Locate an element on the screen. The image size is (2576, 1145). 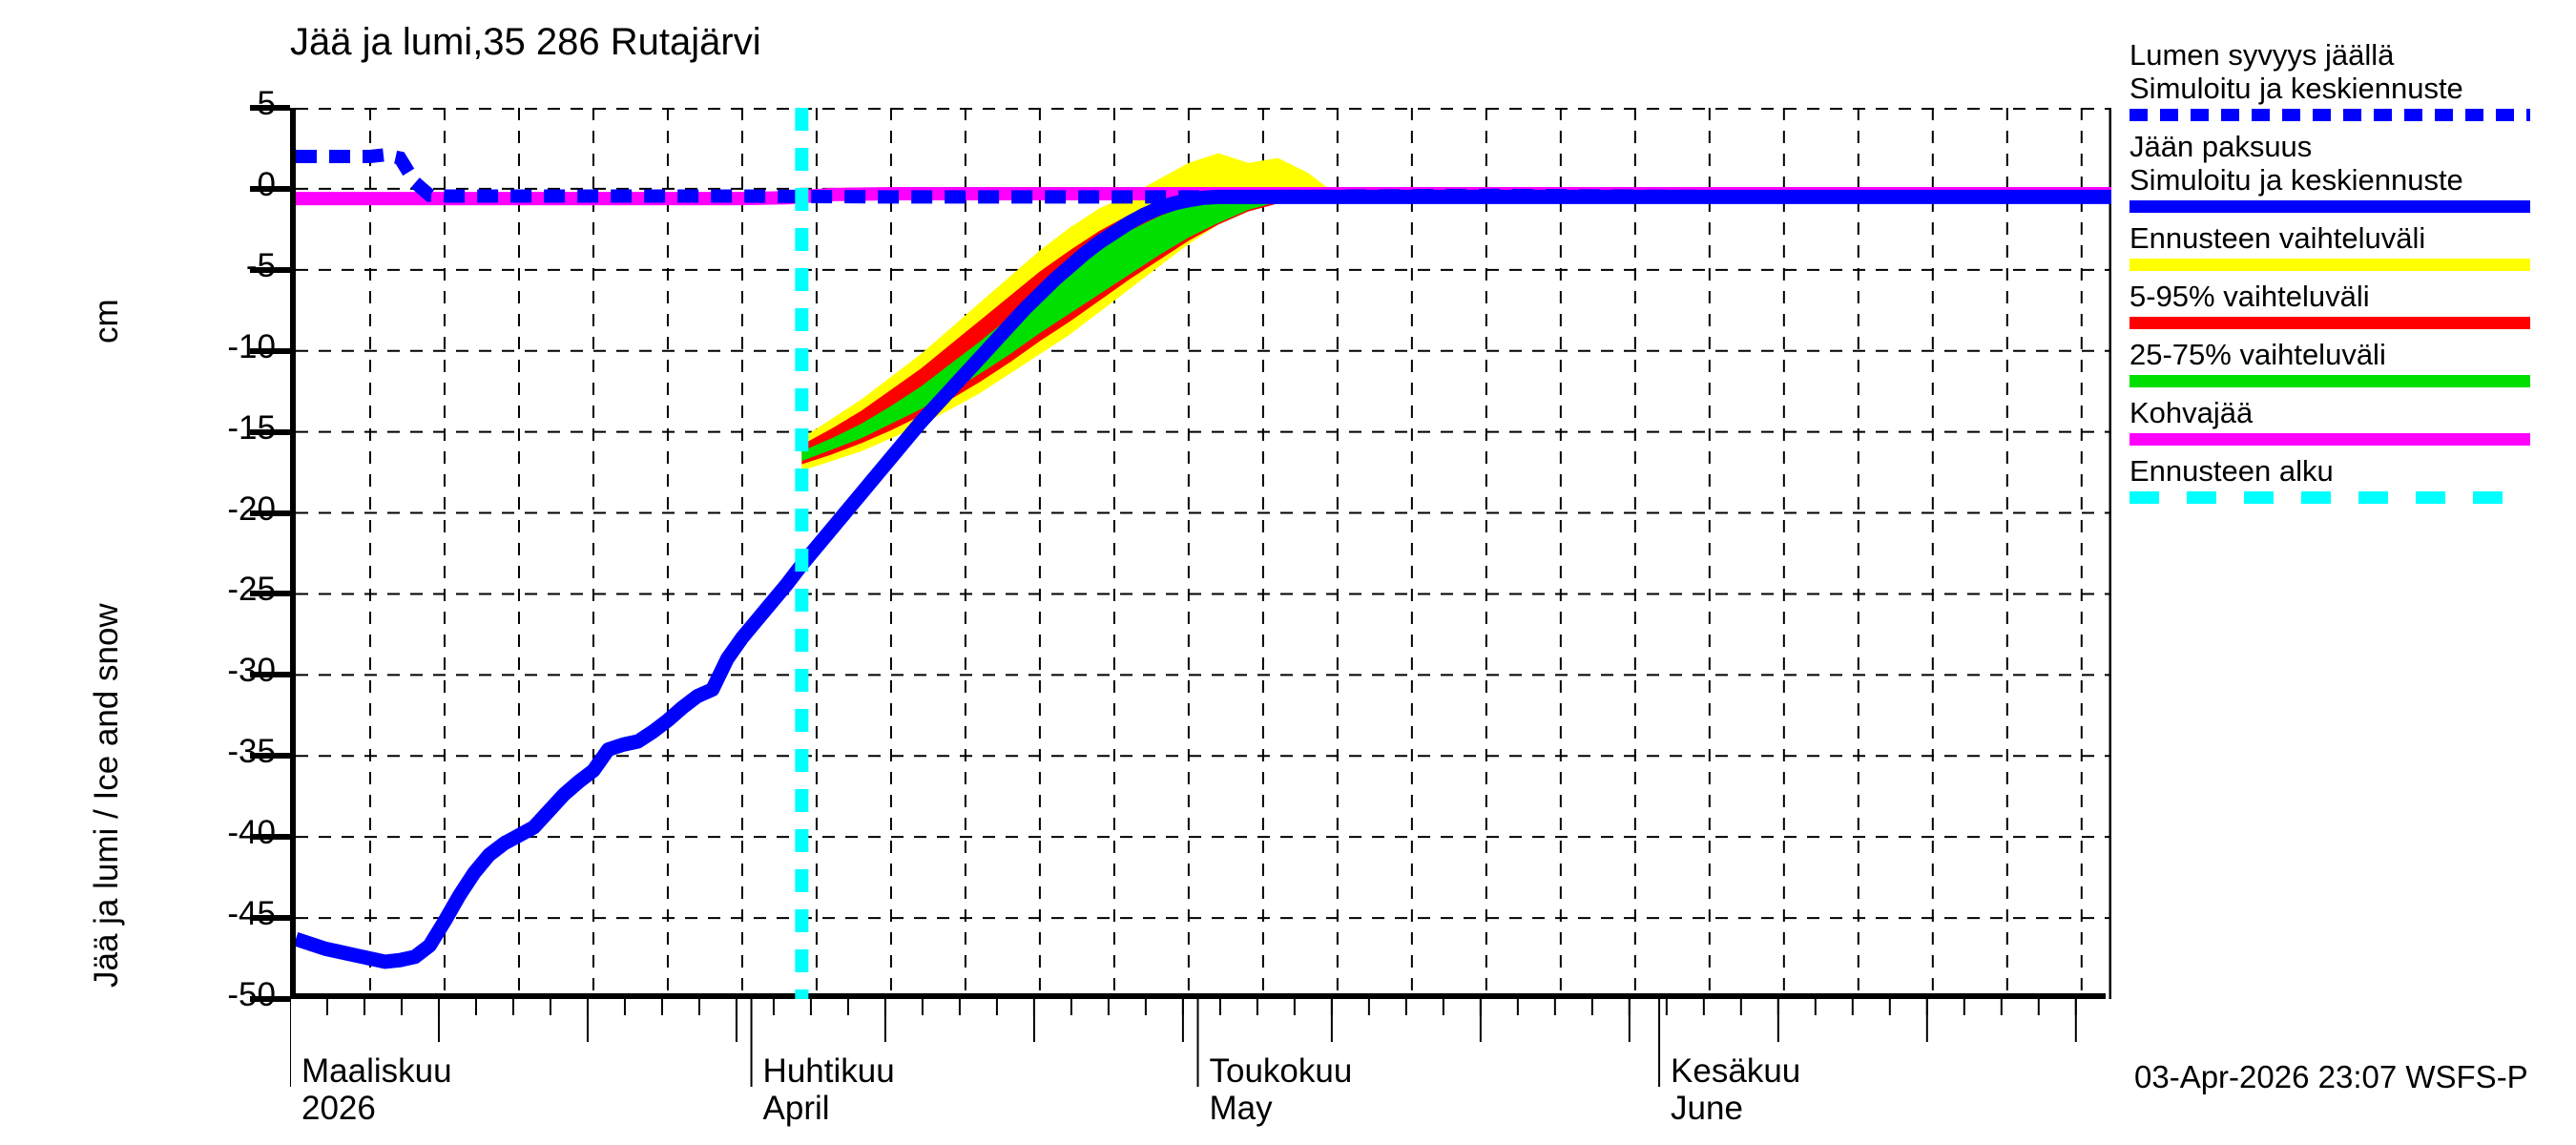
y-axis-tick-label: -45 is located at coordinates (251, 914).